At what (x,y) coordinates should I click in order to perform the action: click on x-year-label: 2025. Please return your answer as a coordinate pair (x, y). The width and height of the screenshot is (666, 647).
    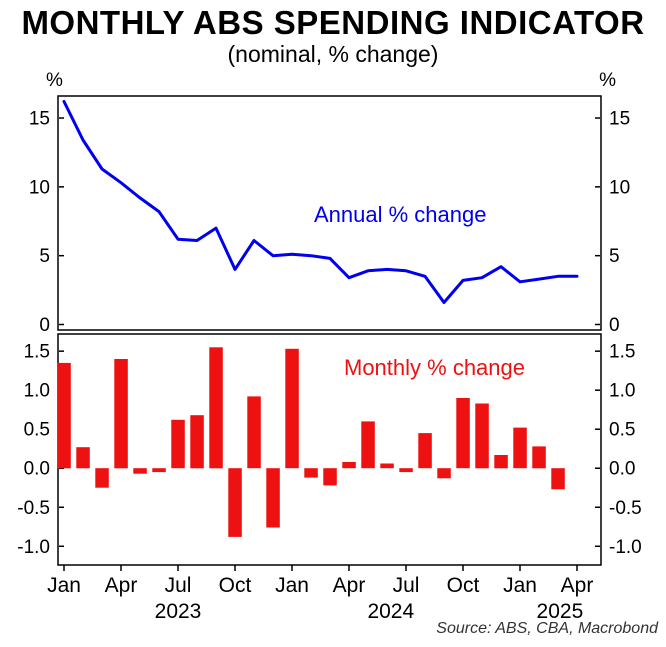
    Looking at the image, I should click on (560, 611).